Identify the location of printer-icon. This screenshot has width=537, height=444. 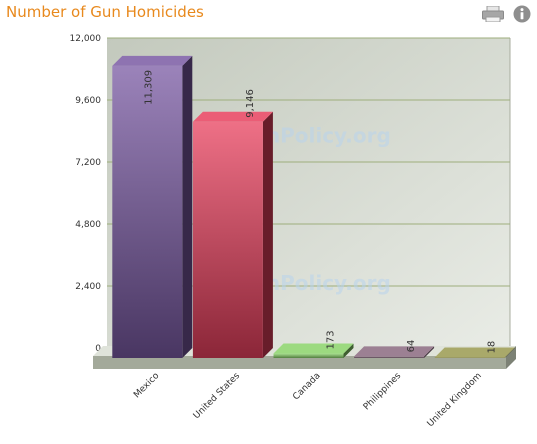
(493, 15).